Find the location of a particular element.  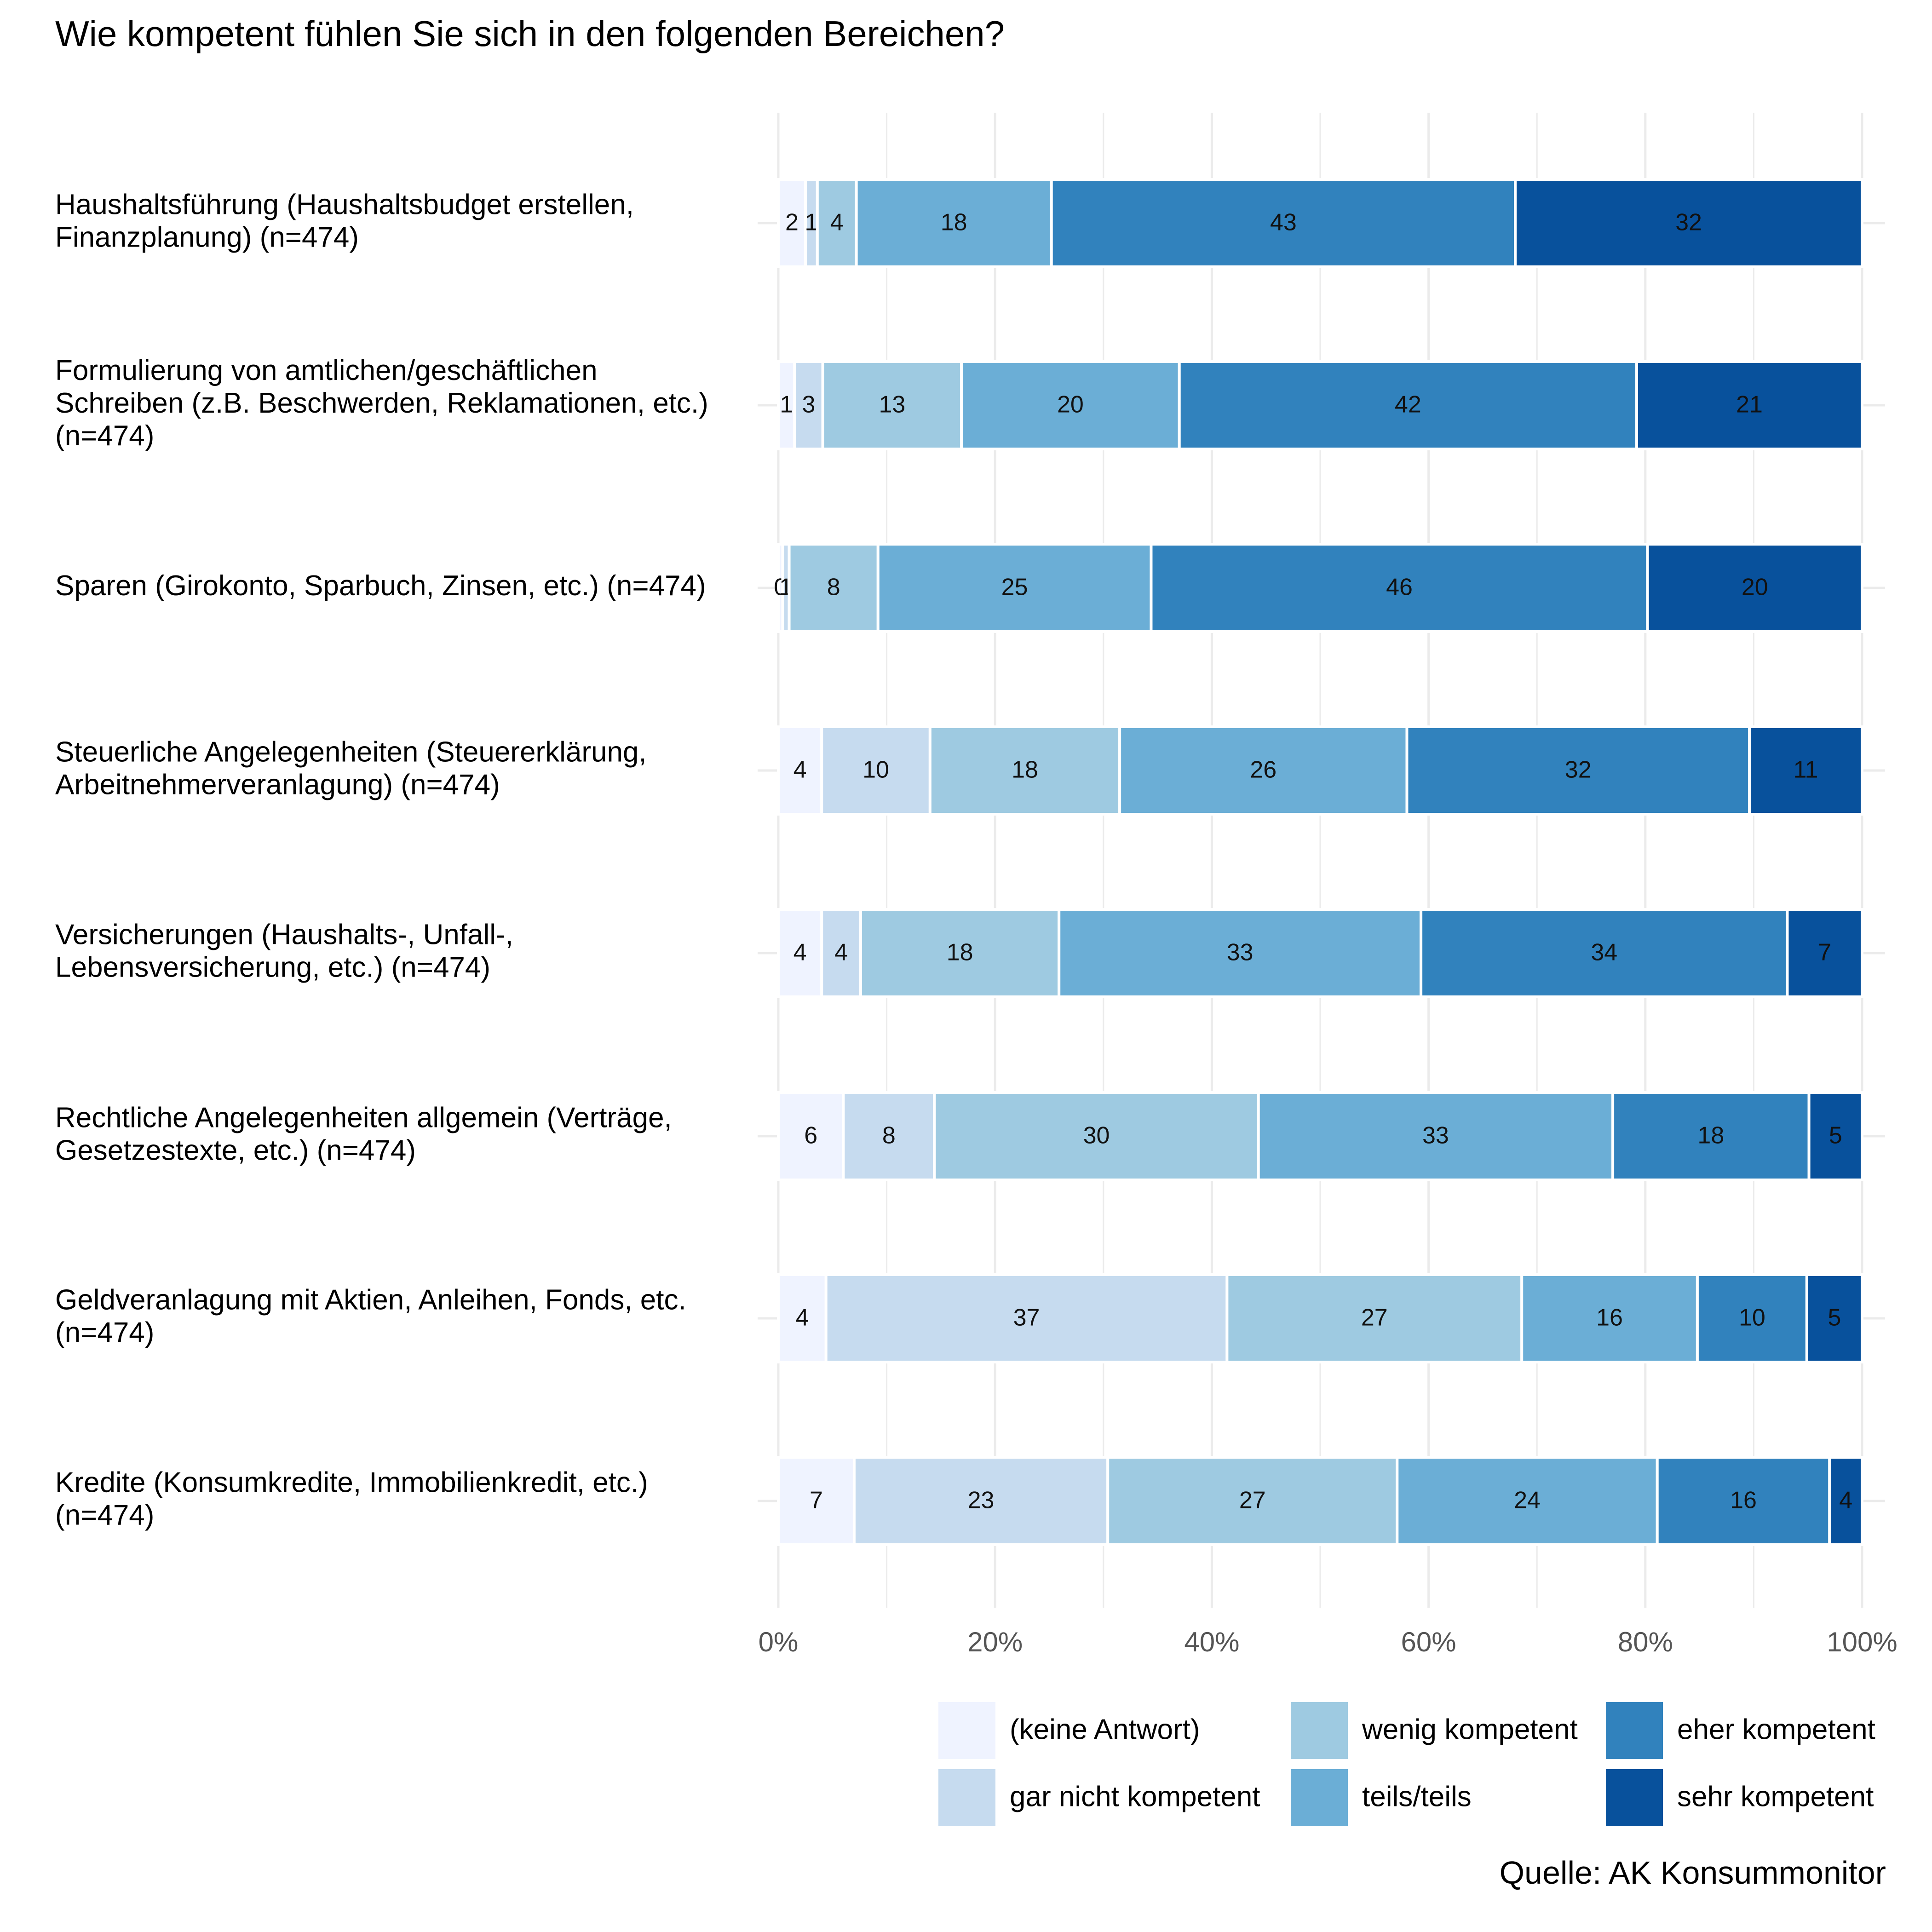

data-label: 21 is located at coordinates (1749, 404).